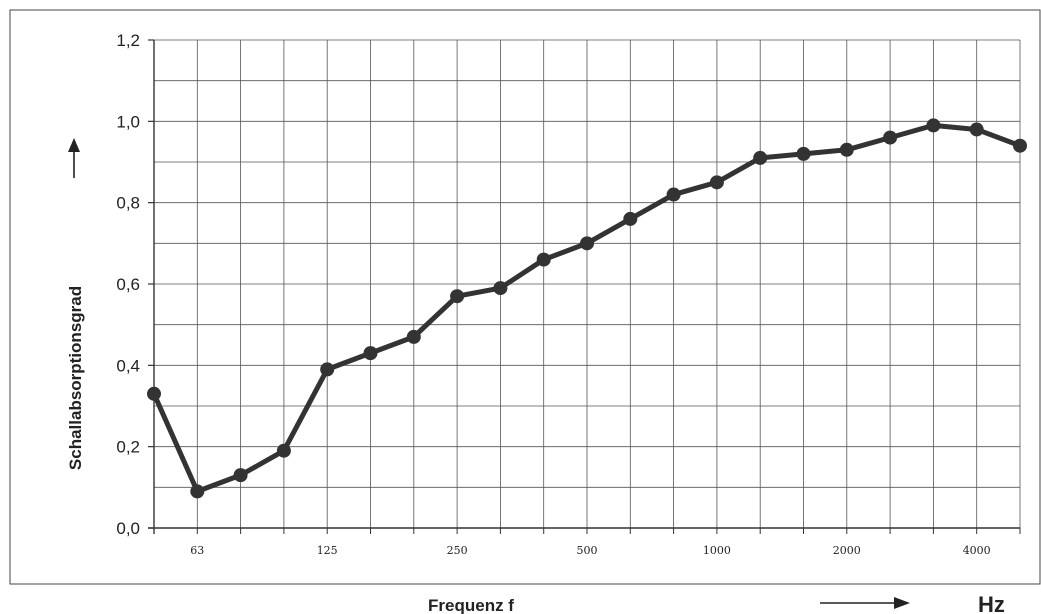 The height and width of the screenshot is (614, 1041). I want to click on y-tick-label: 1,0, so click(128, 121).